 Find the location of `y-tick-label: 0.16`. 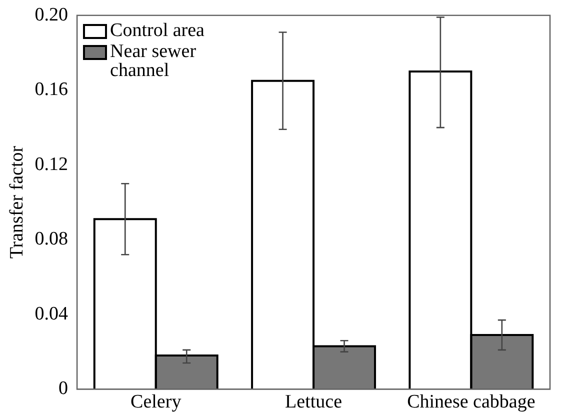

y-tick-label: 0.16 is located at coordinates (51, 89).